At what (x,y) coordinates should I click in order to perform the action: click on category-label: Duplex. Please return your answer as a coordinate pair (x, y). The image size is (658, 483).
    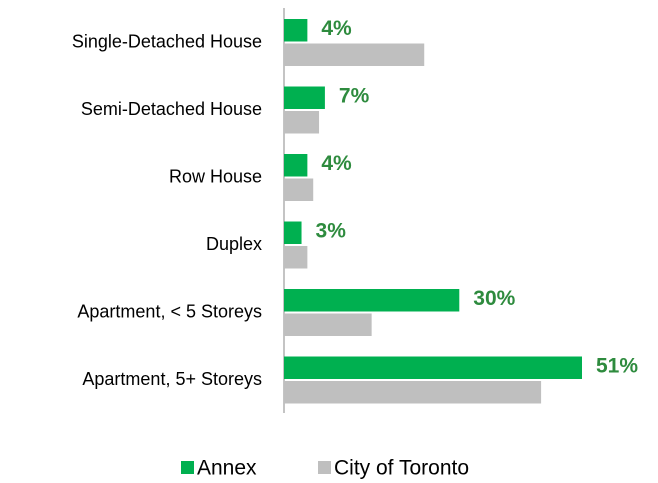
    Looking at the image, I should click on (234, 244).